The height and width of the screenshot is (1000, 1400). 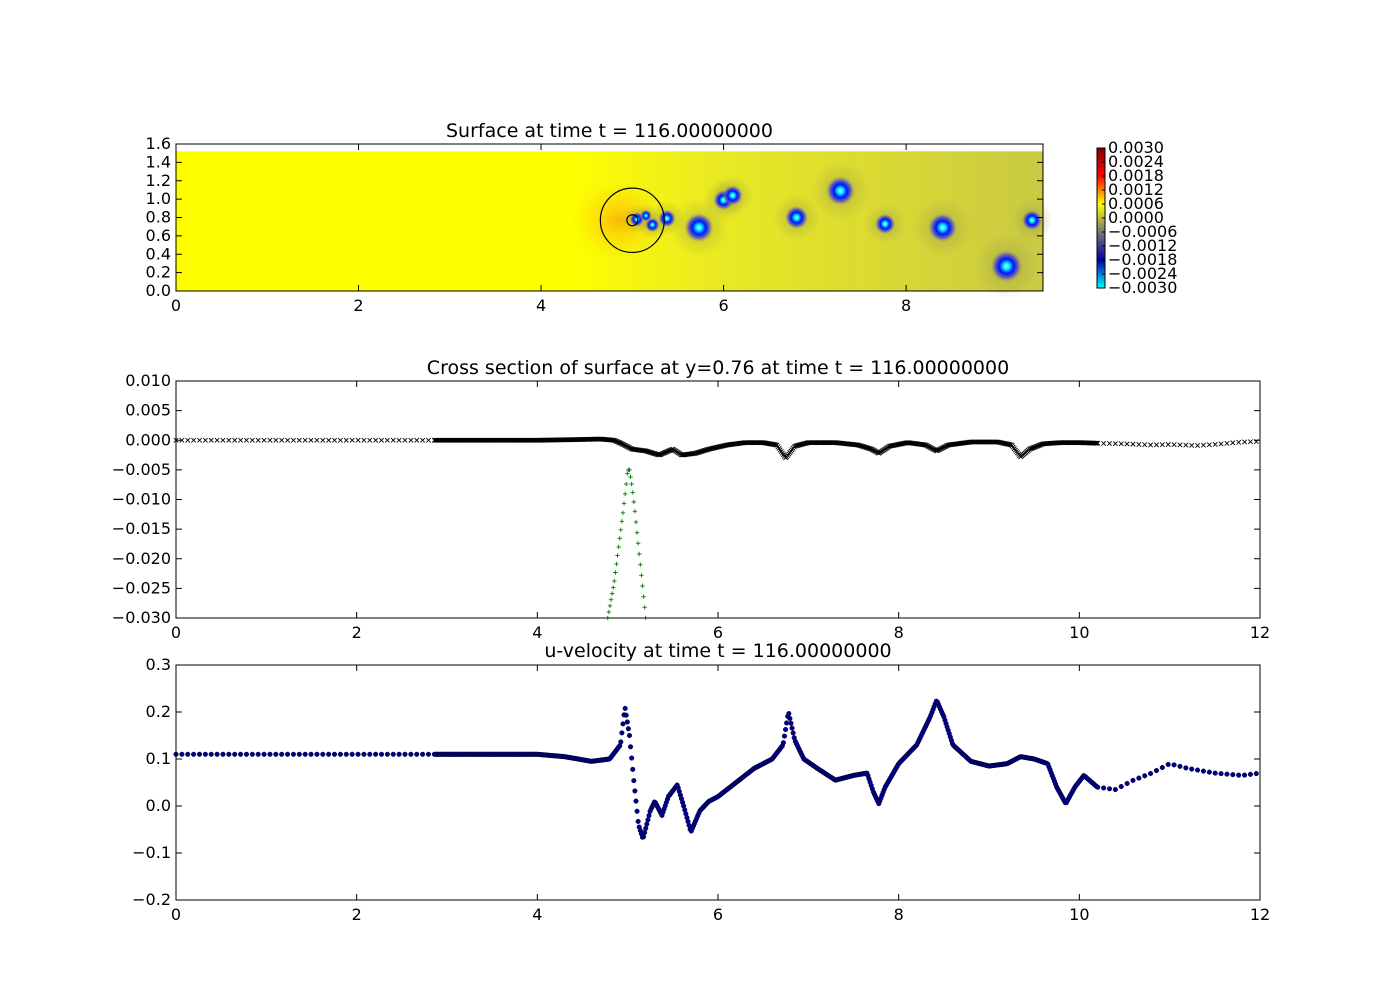 I want to click on cross-section-xtick-label: 2, so click(x=357, y=632).